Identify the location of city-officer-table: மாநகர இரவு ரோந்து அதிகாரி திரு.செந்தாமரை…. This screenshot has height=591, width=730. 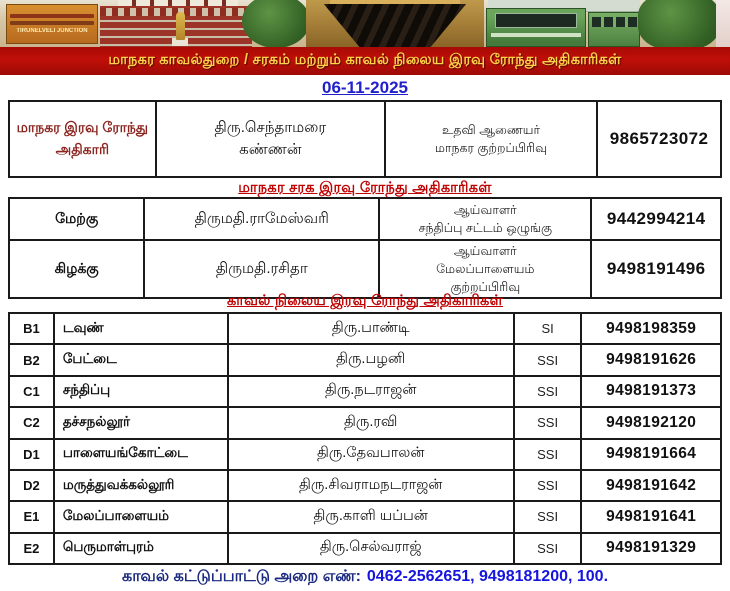
(365, 139).